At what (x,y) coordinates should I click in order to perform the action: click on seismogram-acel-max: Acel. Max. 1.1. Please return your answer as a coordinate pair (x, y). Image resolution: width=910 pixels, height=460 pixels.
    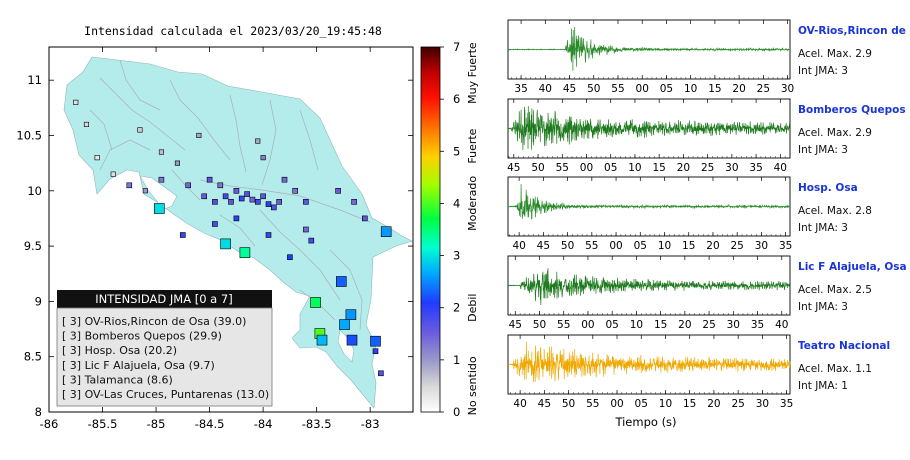
    Looking at the image, I should click on (835, 369).